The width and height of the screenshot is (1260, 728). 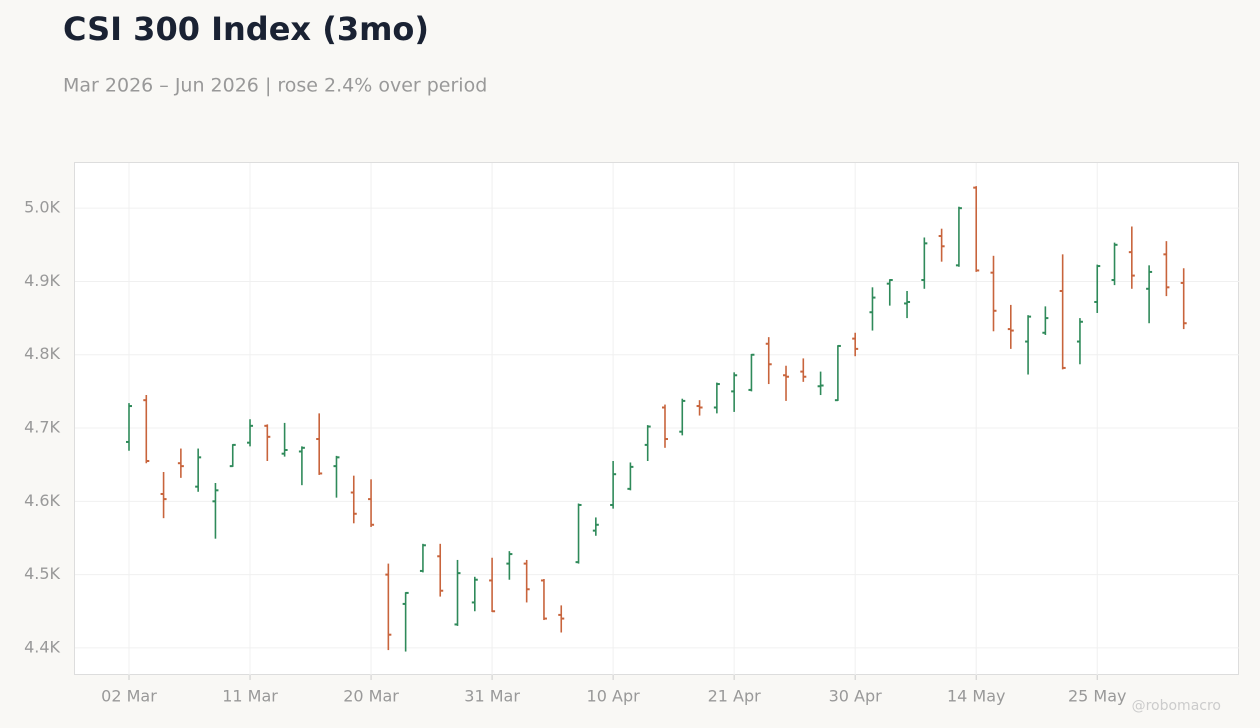 I want to click on x-tick-label: 30 Apr, so click(x=856, y=696).